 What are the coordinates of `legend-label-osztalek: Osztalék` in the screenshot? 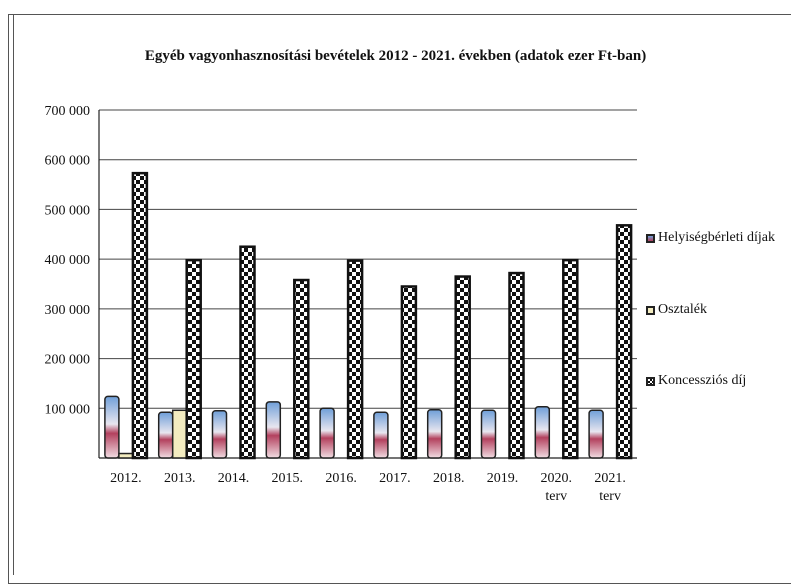 It's located at (682, 309).